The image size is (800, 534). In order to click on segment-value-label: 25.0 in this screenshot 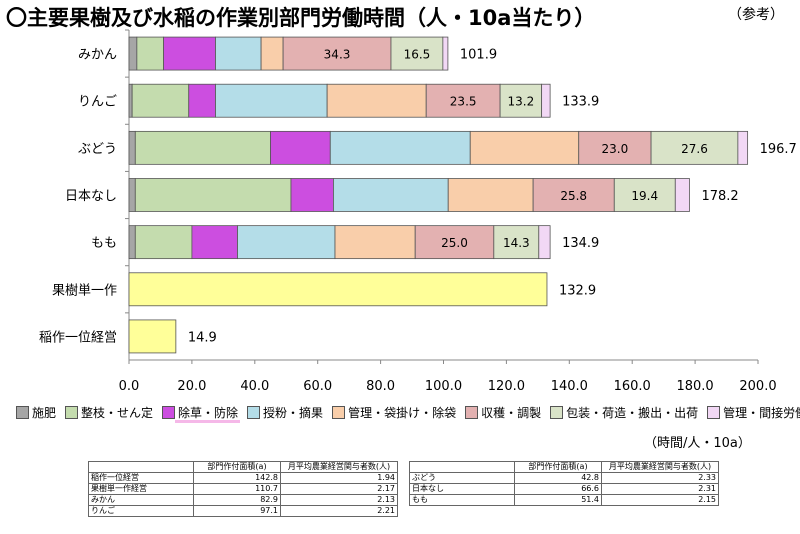, I will do `click(454, 243)`.